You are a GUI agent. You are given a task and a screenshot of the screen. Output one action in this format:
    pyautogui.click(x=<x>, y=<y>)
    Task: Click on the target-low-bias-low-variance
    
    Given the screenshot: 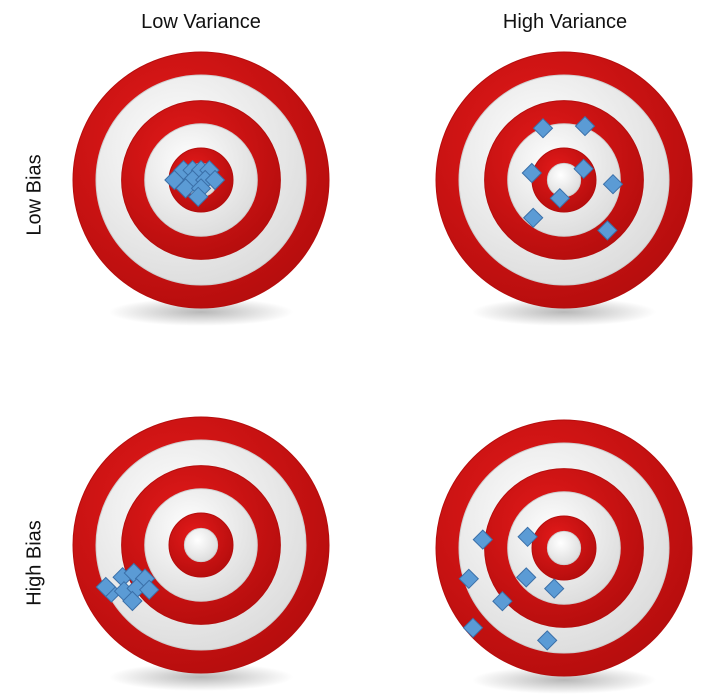 What is the action you would take?
    pyautogui.click(x=201, y=188)
    